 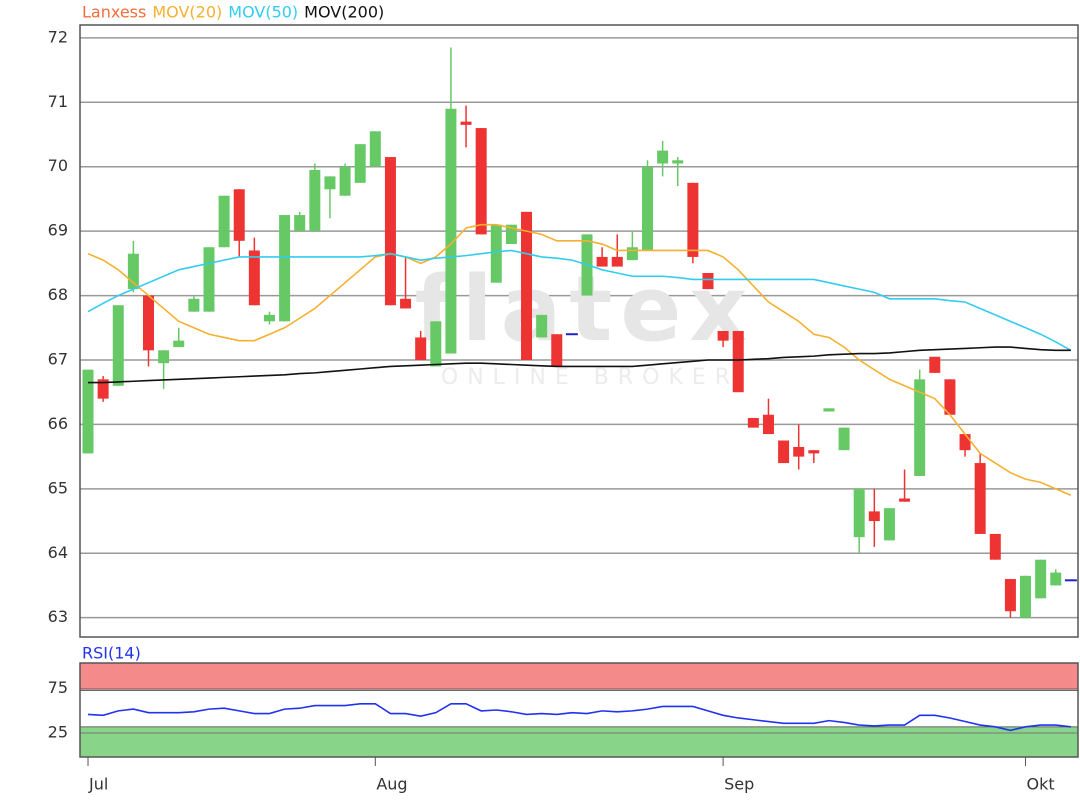 I want to click on y-tick-label: 67, so click(x=58, y=358).